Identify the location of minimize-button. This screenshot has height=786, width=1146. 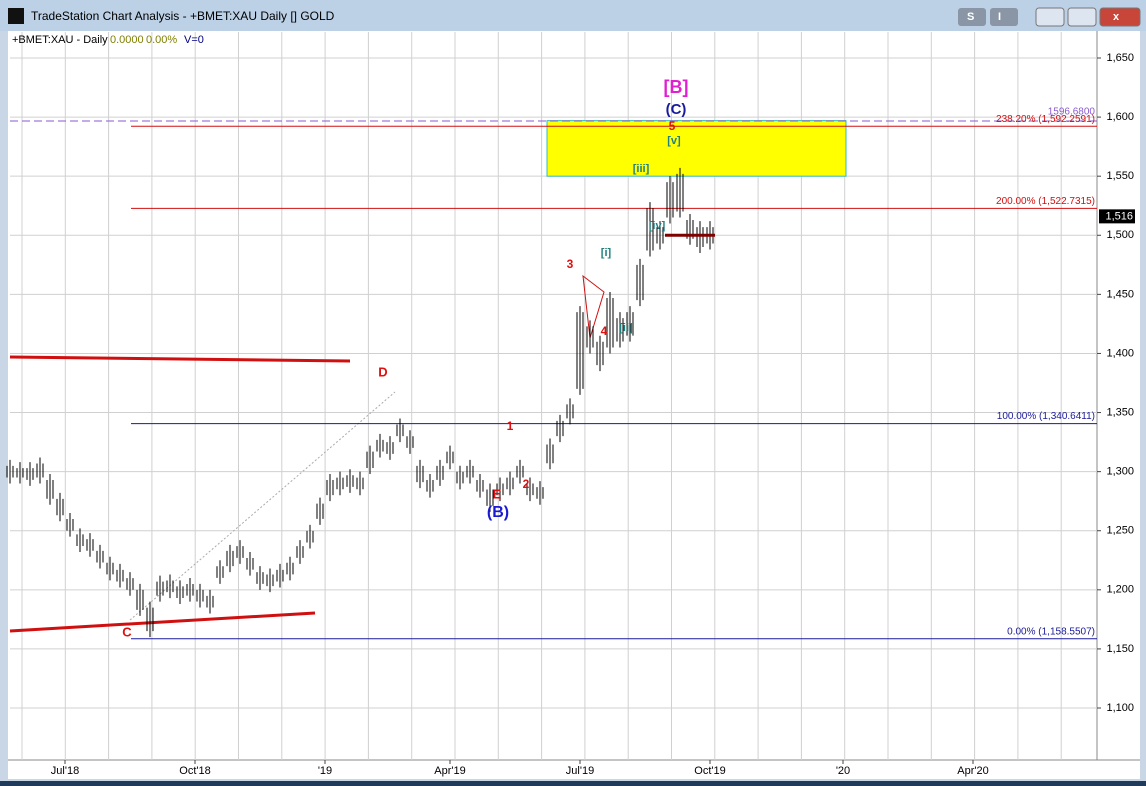
(1050, 17).